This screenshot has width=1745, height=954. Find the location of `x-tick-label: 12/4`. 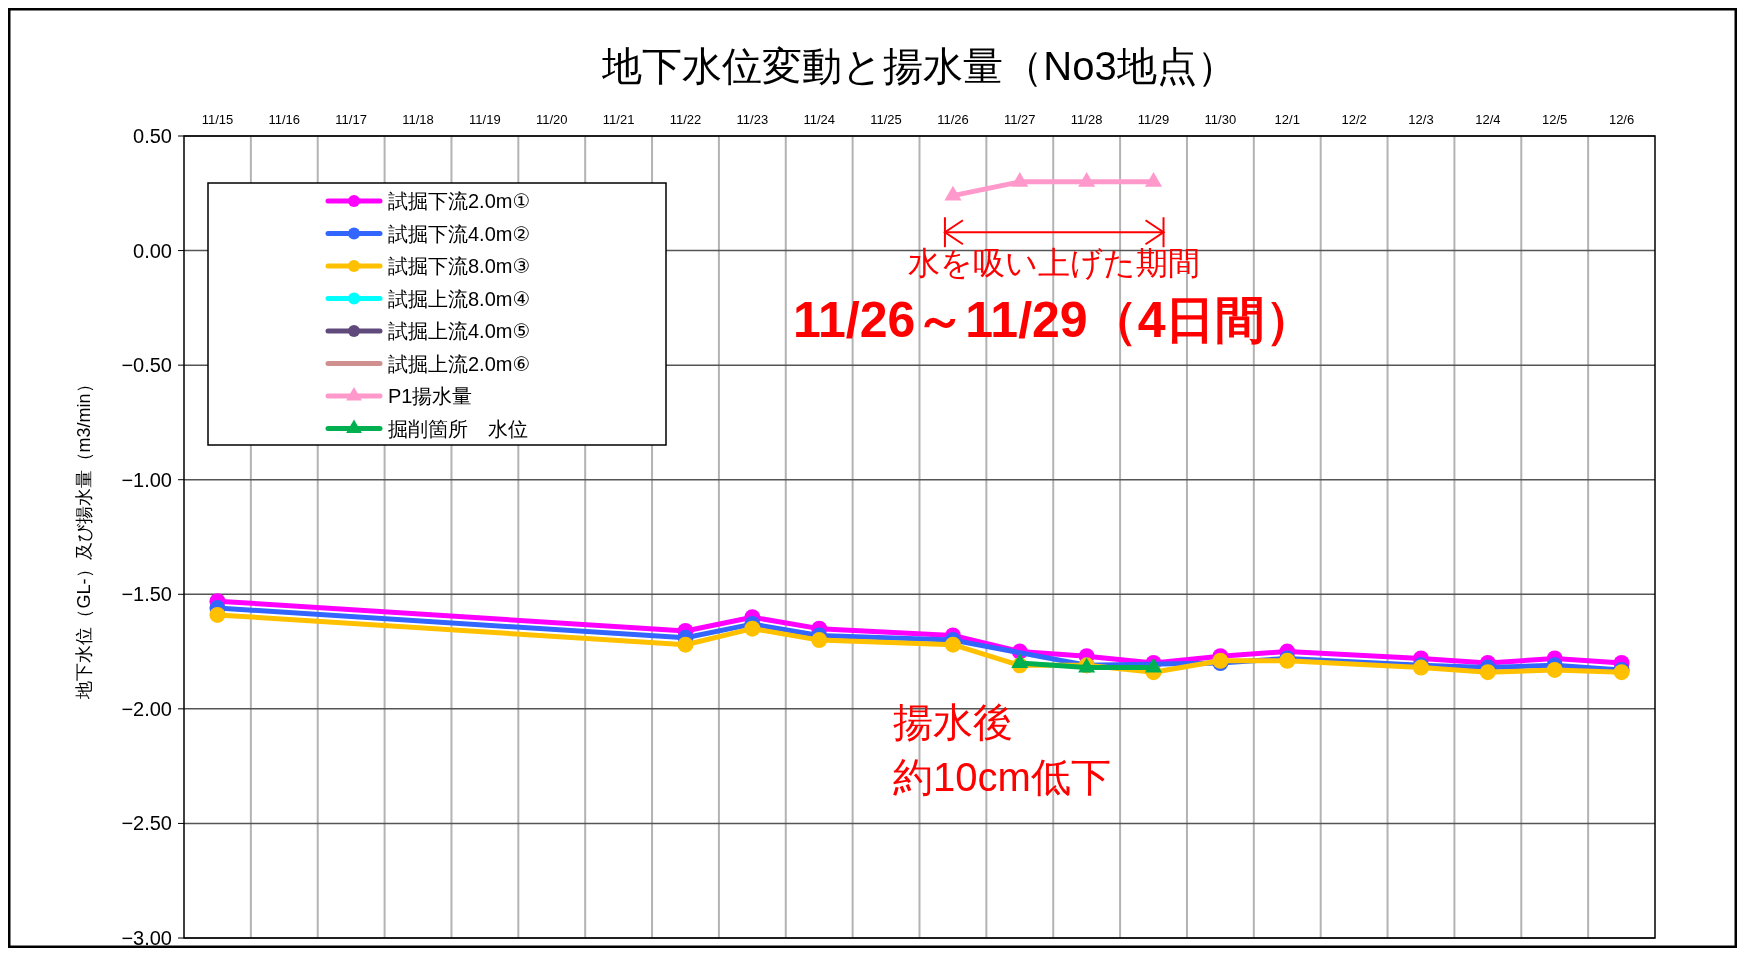

x-tick-label: 12/4 is located at coordinates (1488, 119).